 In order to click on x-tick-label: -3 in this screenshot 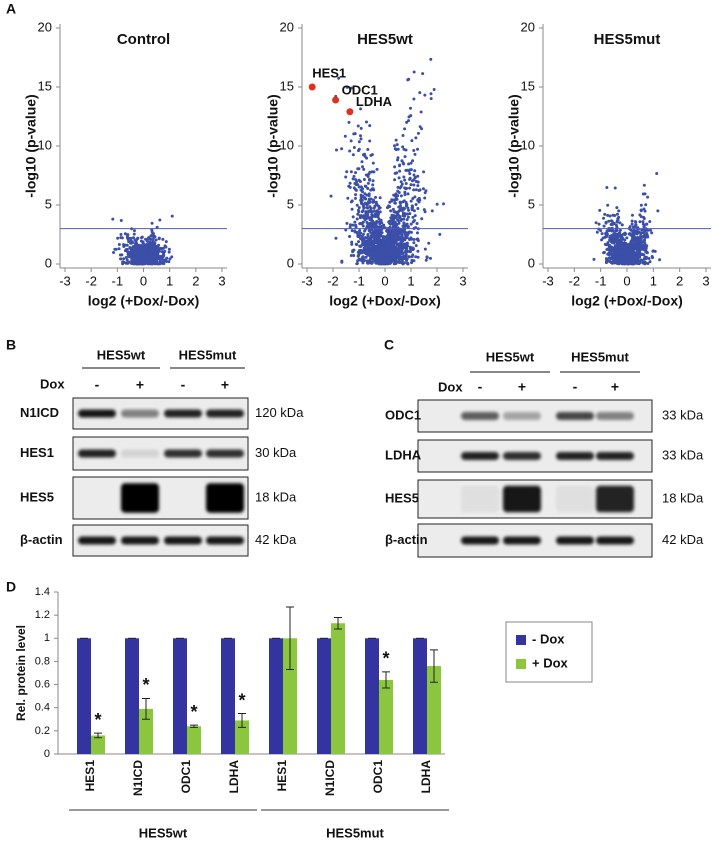, I will do `click(307, 280)`.